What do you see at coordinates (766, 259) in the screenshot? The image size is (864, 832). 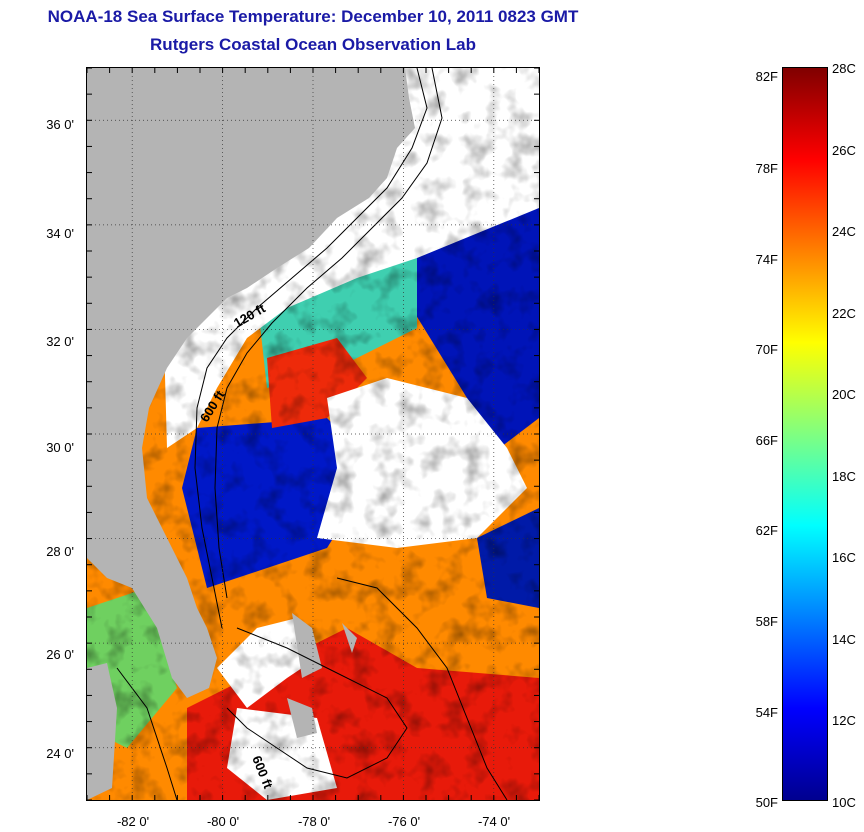 I see `colorbar-f-label: 74F` at bounding box center [766, 259].